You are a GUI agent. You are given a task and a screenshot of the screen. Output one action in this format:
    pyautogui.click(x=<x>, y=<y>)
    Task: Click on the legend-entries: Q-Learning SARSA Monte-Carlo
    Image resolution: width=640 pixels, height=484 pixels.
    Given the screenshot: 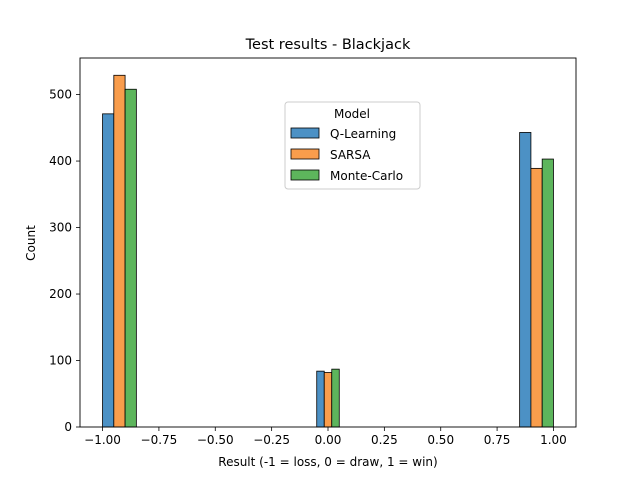 What is the action you would take?
    pyautogui.click(x=346, y=155)
    